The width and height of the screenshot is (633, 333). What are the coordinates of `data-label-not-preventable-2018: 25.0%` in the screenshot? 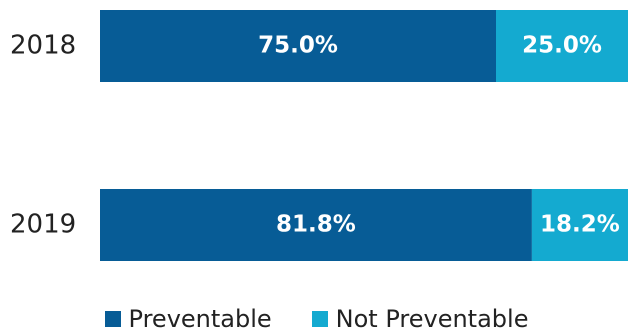 It's located at (562, 46).